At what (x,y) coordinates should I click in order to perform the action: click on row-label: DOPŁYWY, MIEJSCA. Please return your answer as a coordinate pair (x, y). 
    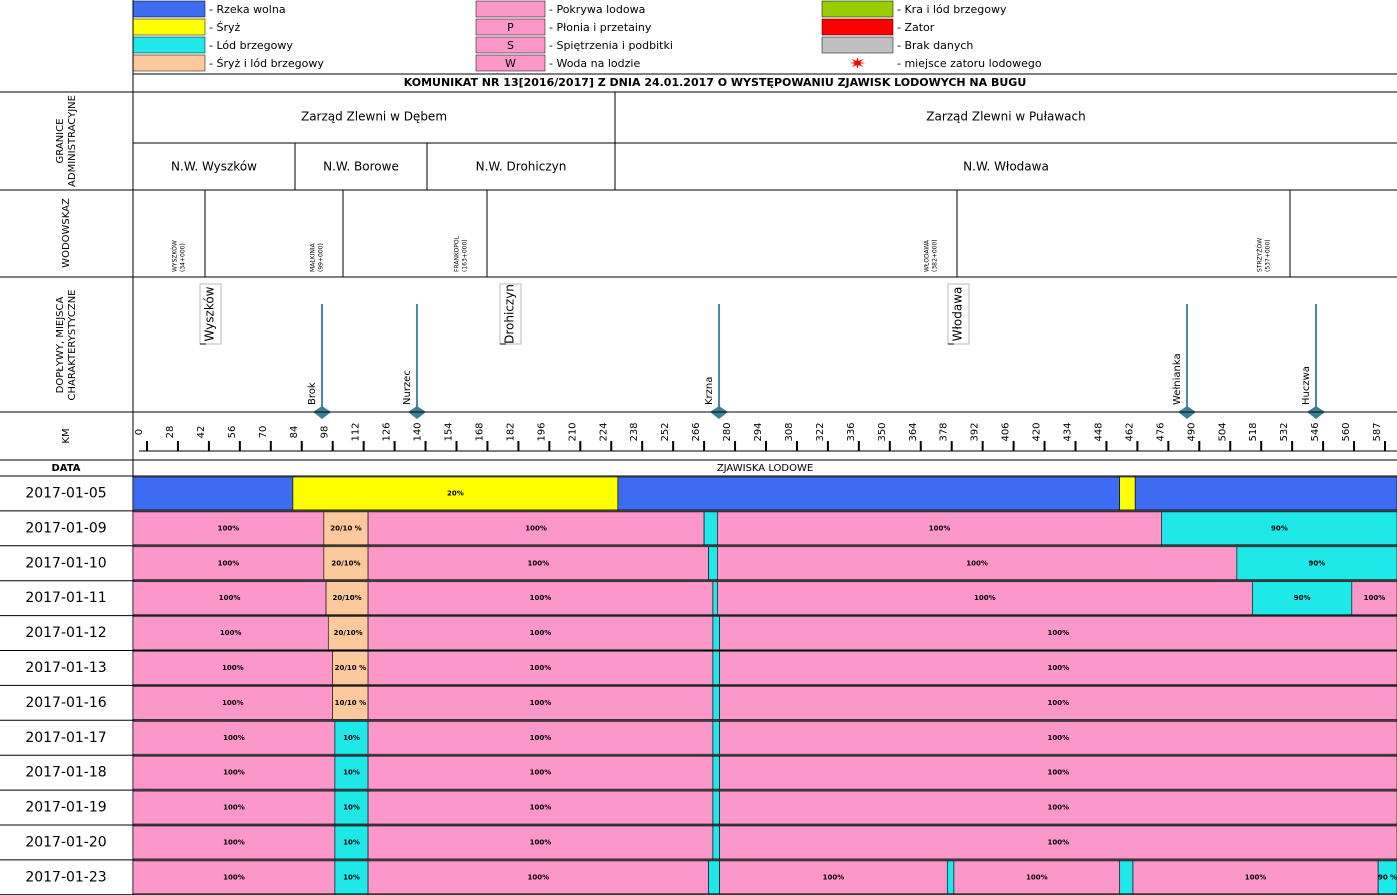
    Looking at the image, I should click on (60, 344).